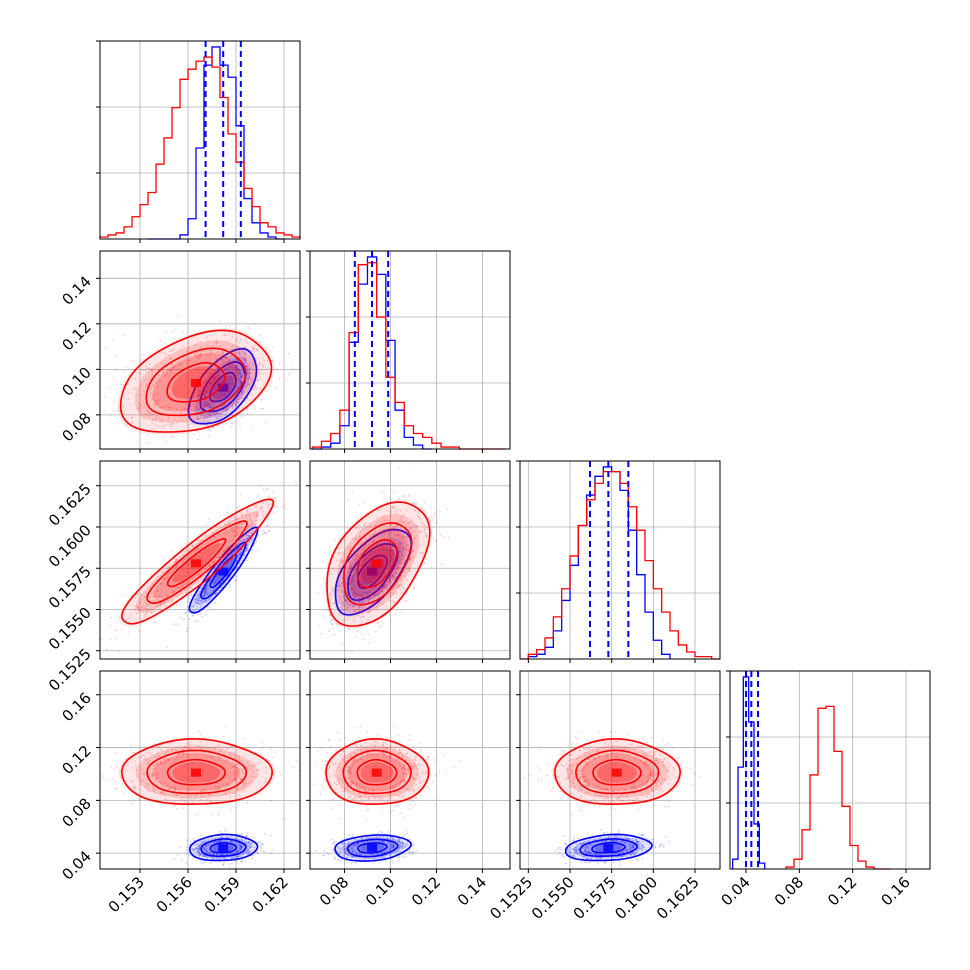 The width and height of the screenshot is (970, 970). I want to click on grid-lines, so click(200, 770).